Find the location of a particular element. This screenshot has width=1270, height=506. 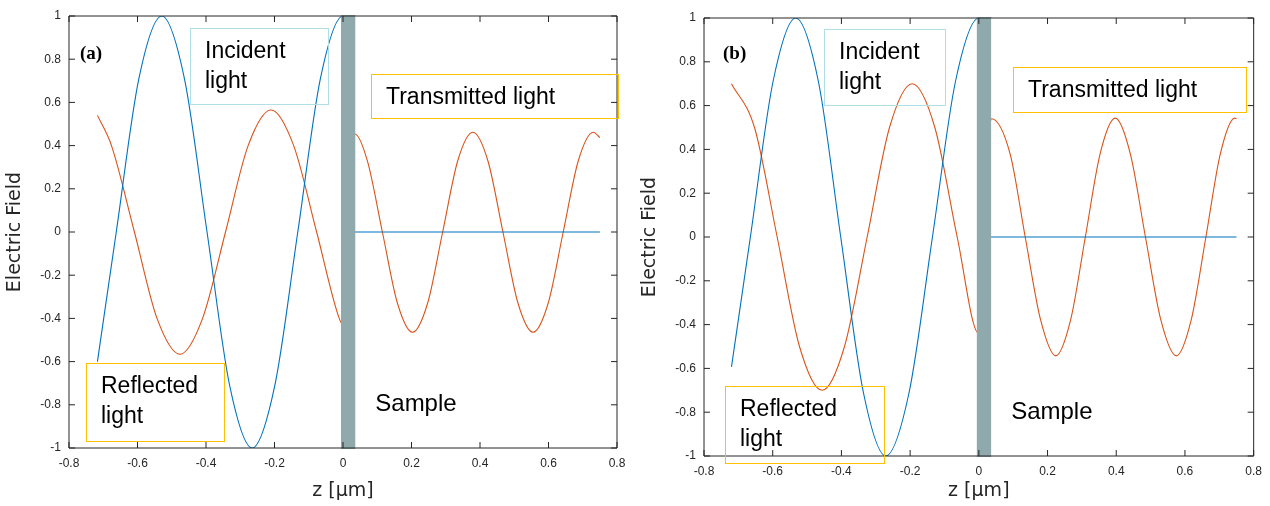

annotation: (b) is located at coordinates (735, 53).